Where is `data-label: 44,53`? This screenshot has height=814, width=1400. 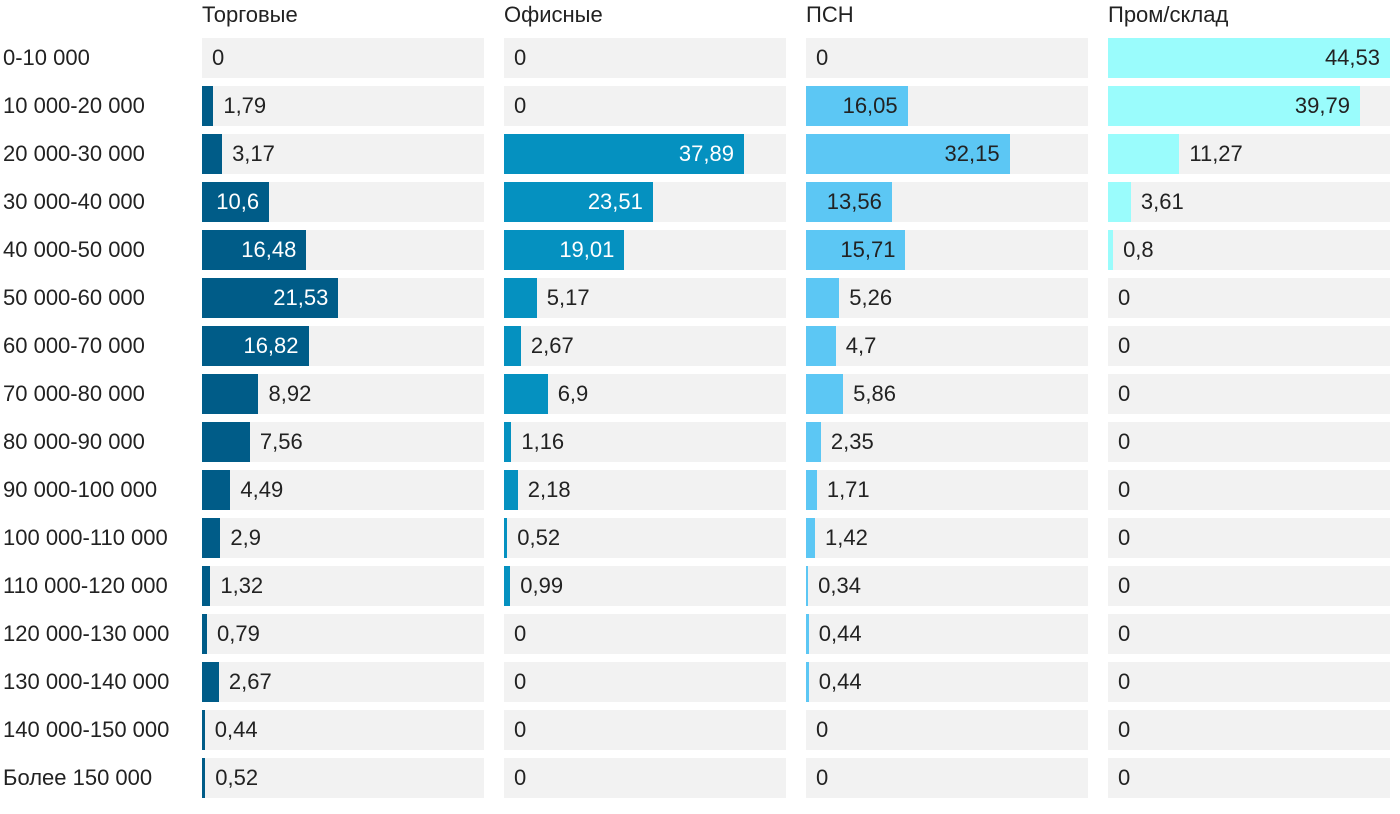
data-label: 44,53 is located at coordinates (1352, 57).